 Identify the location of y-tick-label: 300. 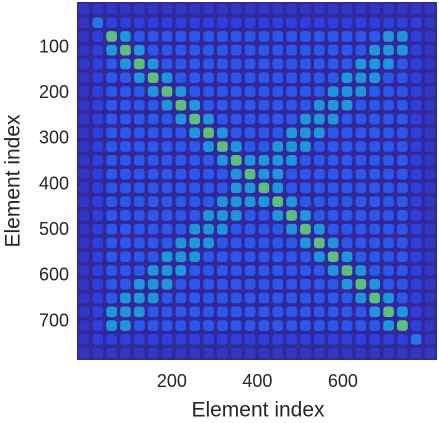
(54, 138).